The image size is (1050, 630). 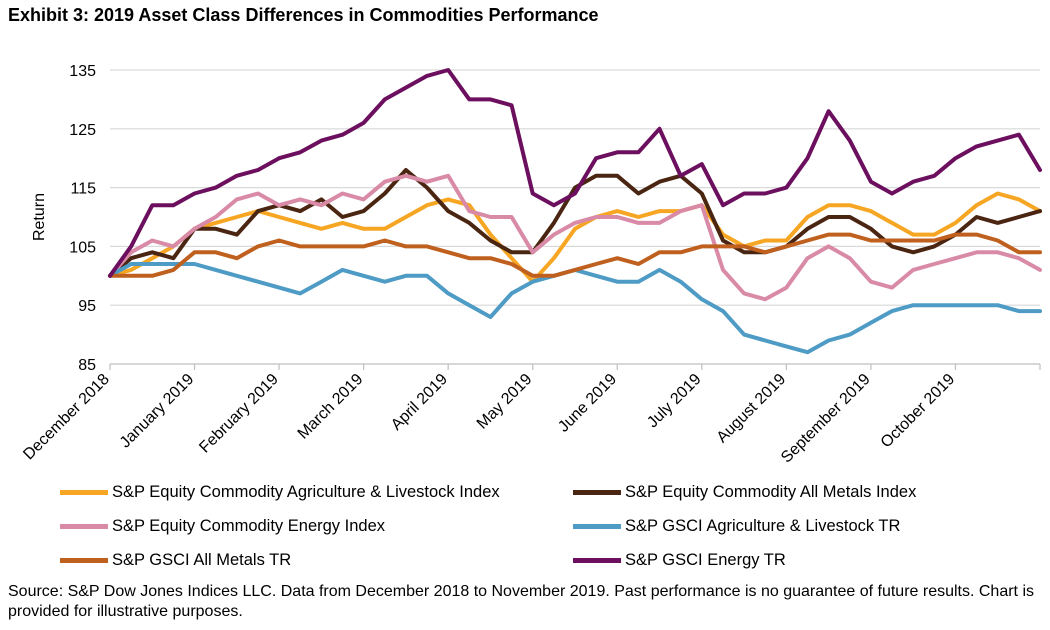 I want to click on x-tick-label: March 2019, so click(x=331, y=407).